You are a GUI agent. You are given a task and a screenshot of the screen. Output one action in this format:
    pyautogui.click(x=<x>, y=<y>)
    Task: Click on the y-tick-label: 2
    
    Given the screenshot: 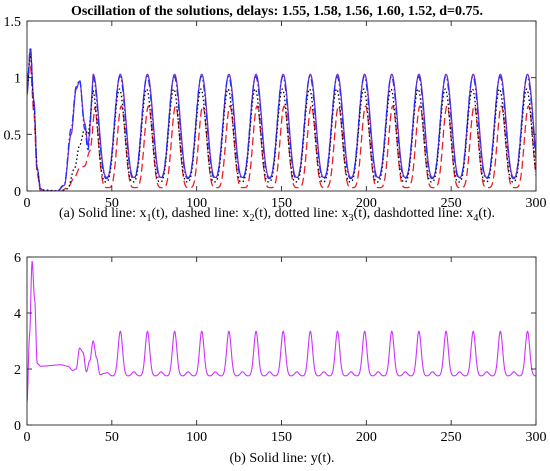 What is the action you would take?
    pyautogui.click(x=17, y=370)
    